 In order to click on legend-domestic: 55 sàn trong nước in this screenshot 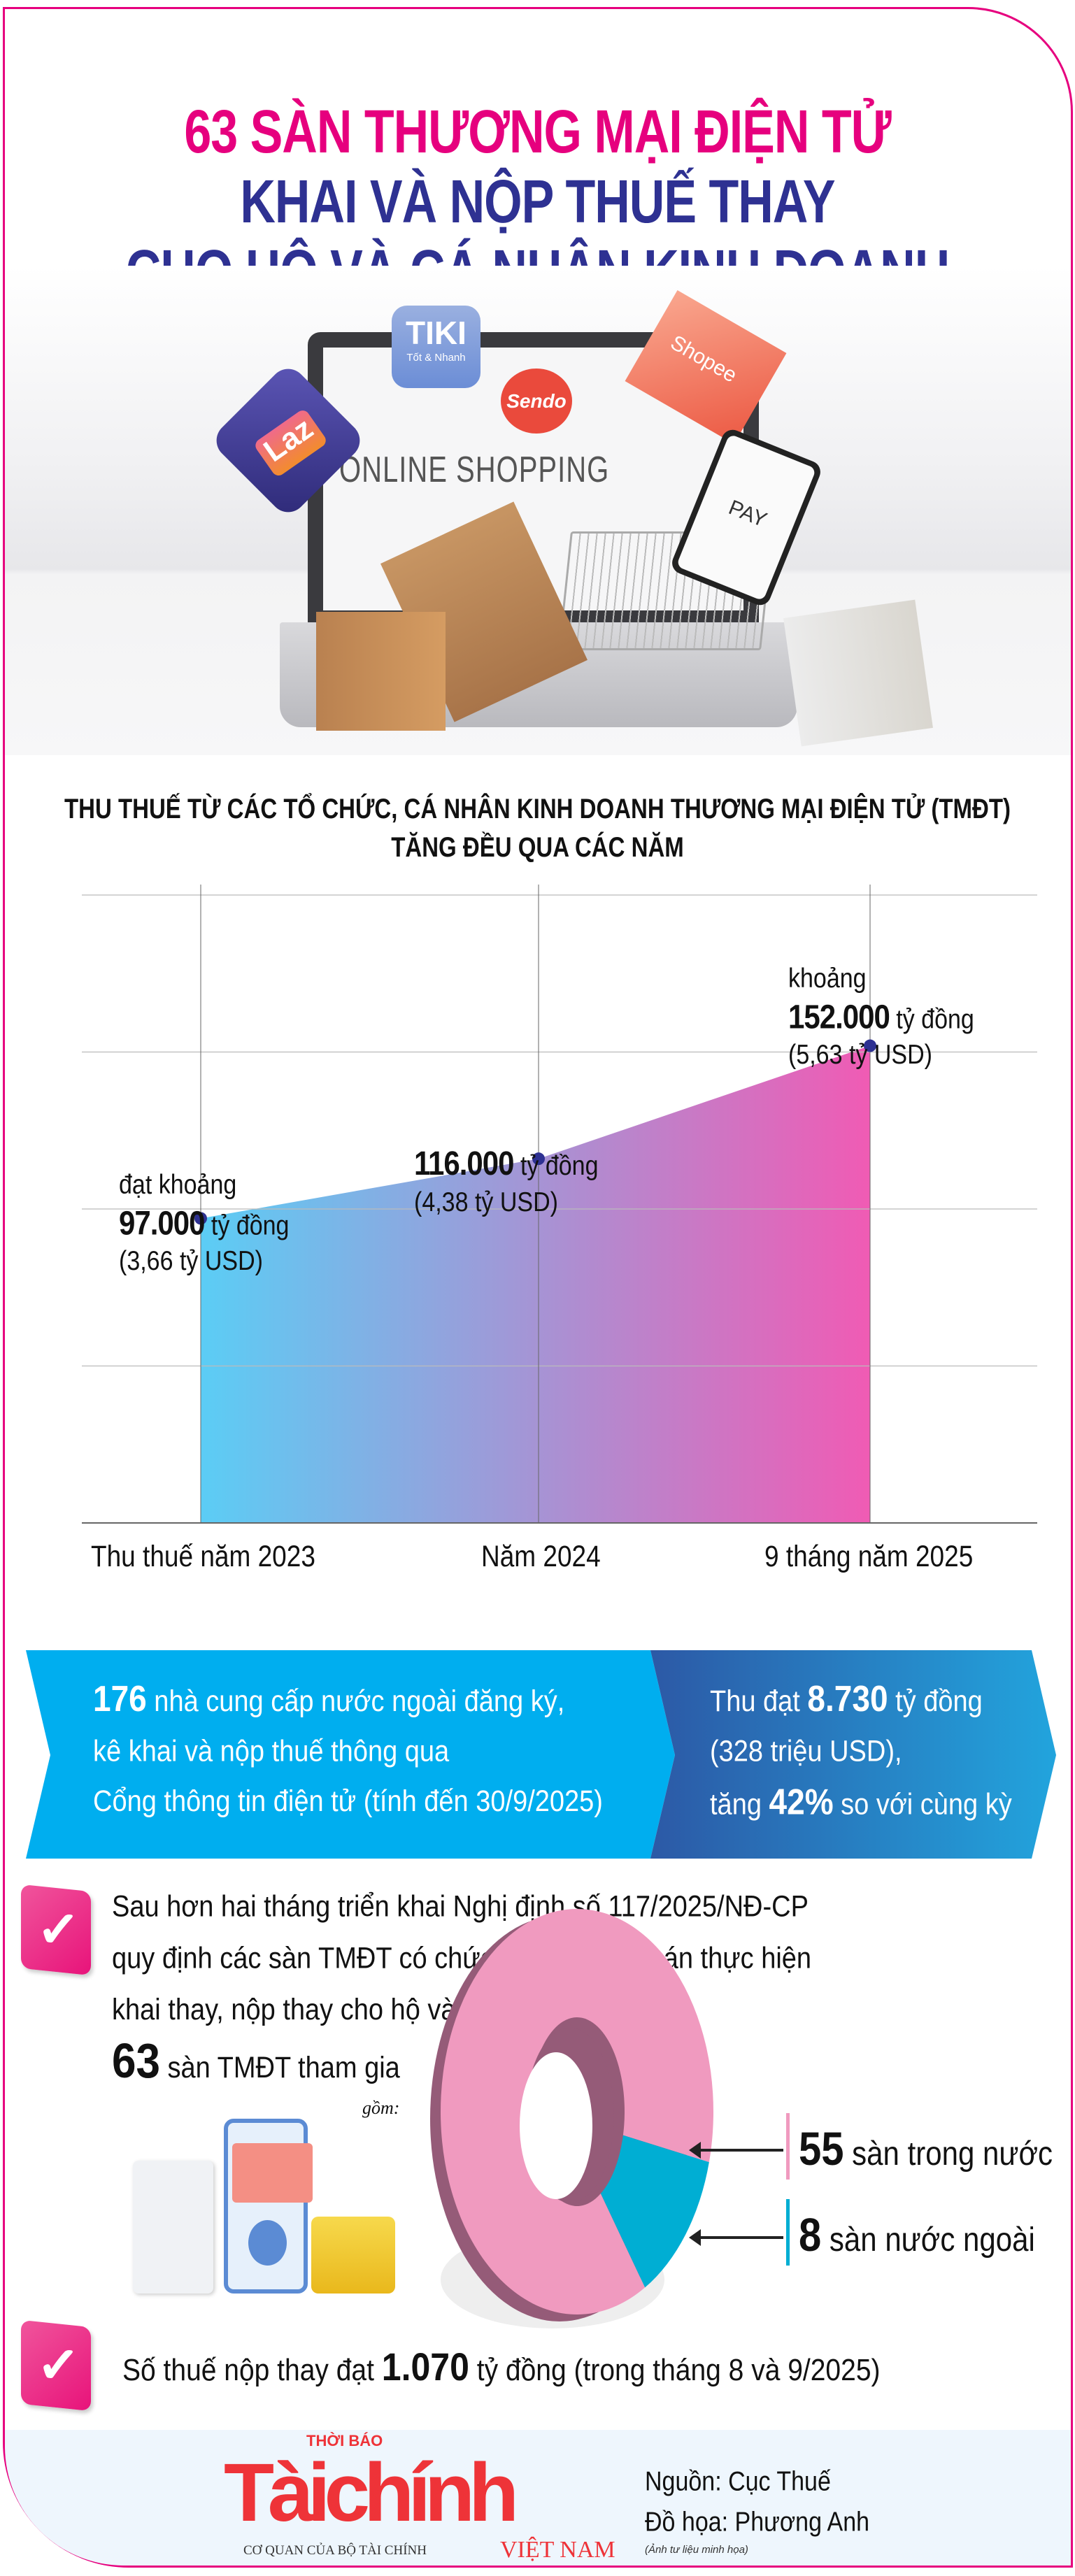, I will do `click(926, 2149)`.